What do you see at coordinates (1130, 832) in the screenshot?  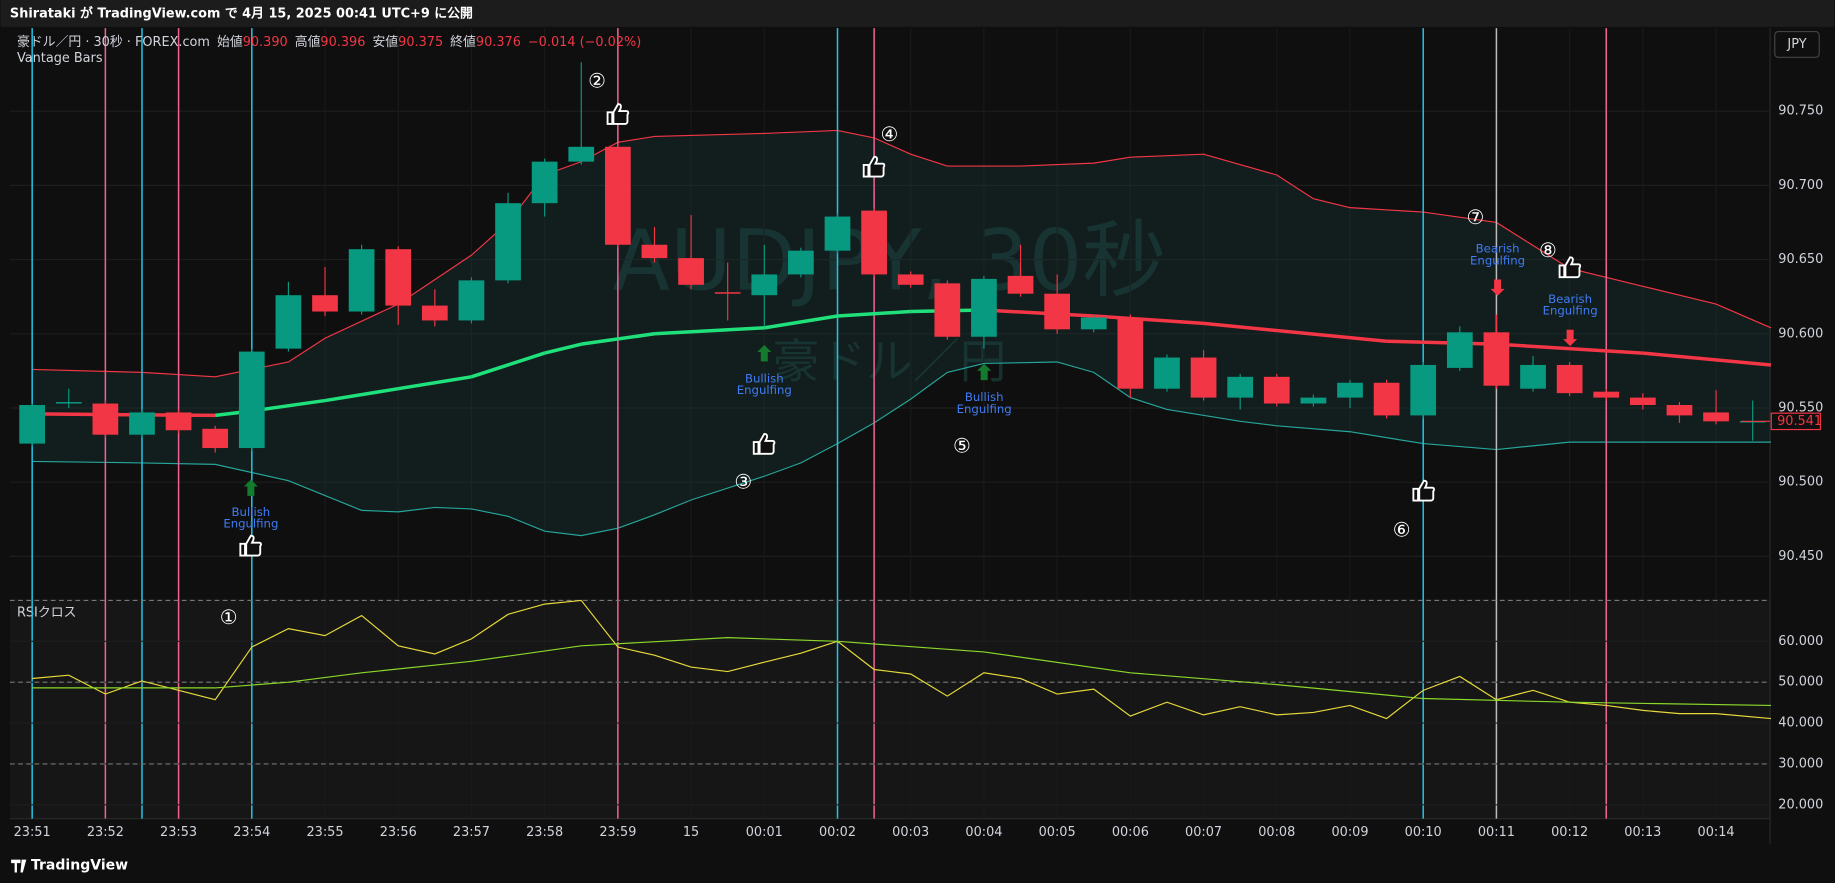 I see `x-tick-label: 00:06` at bounding box center [1130, 832].